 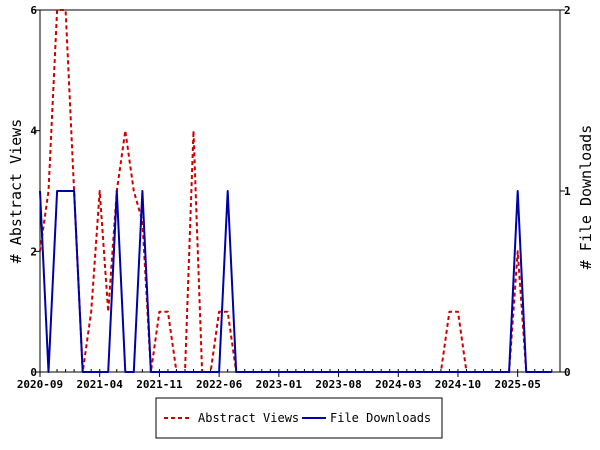 I want to click on legend-box, so click(x=299, y=418).